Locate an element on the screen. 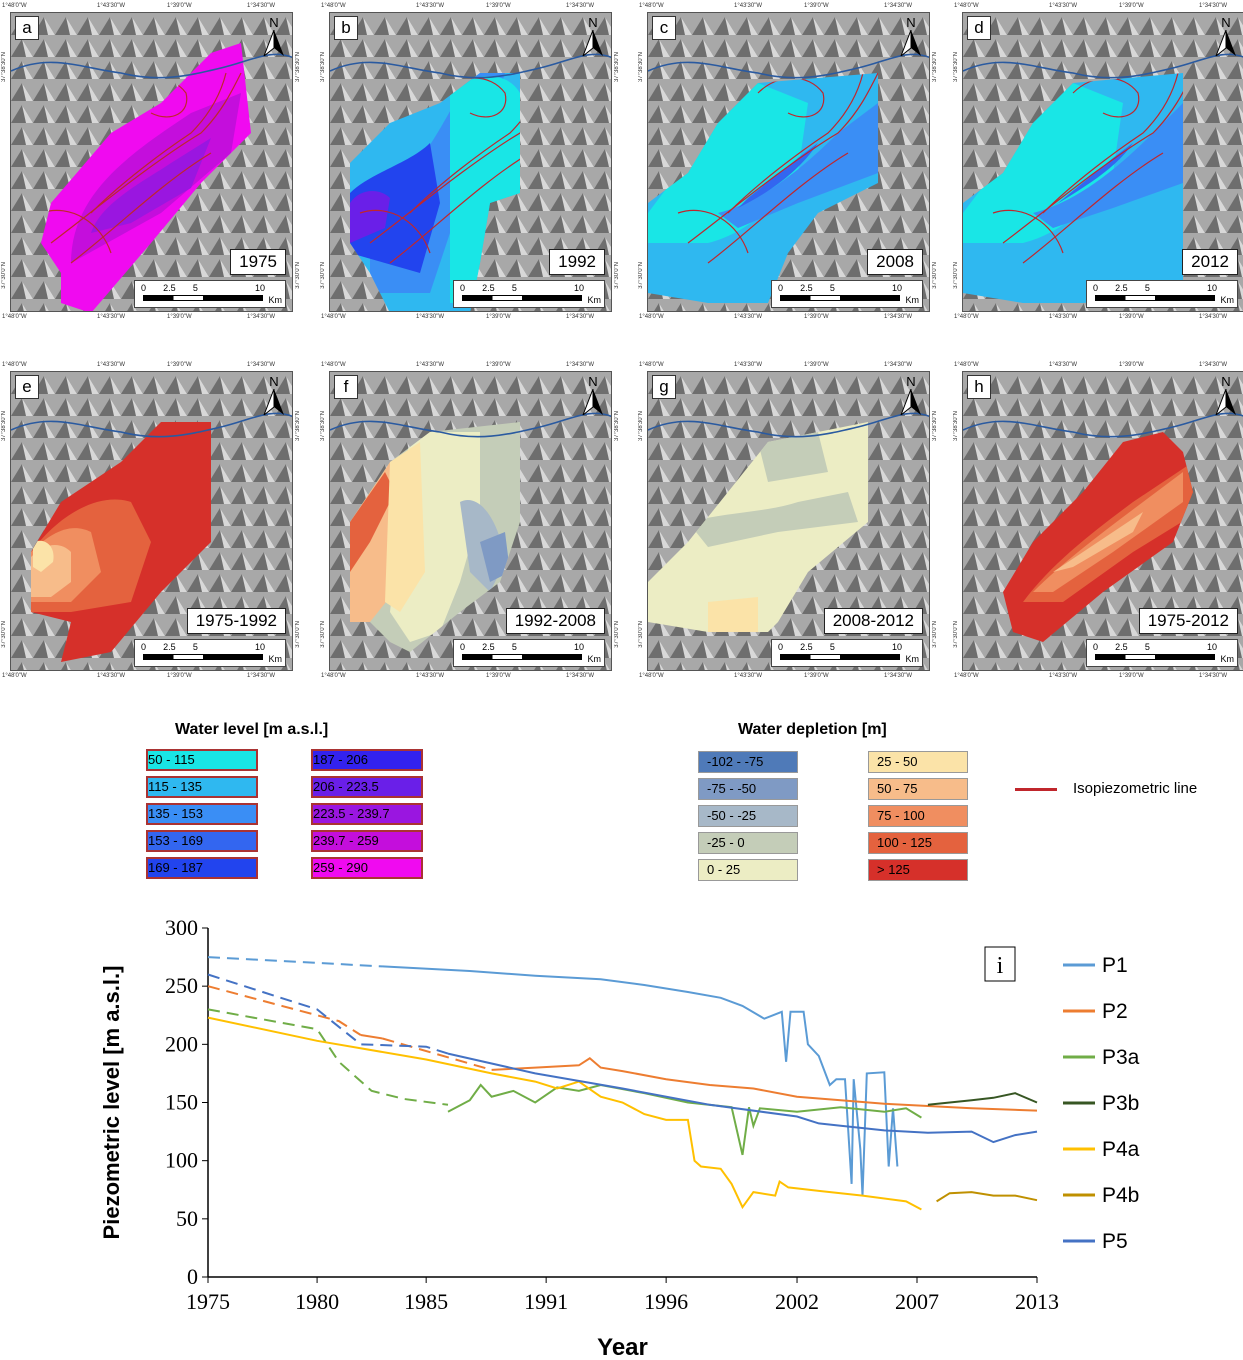 Image resolution: width=1243 pixels, height=1360 pixels. y-tick-label: 200 is located at coordinates (181, 1043).